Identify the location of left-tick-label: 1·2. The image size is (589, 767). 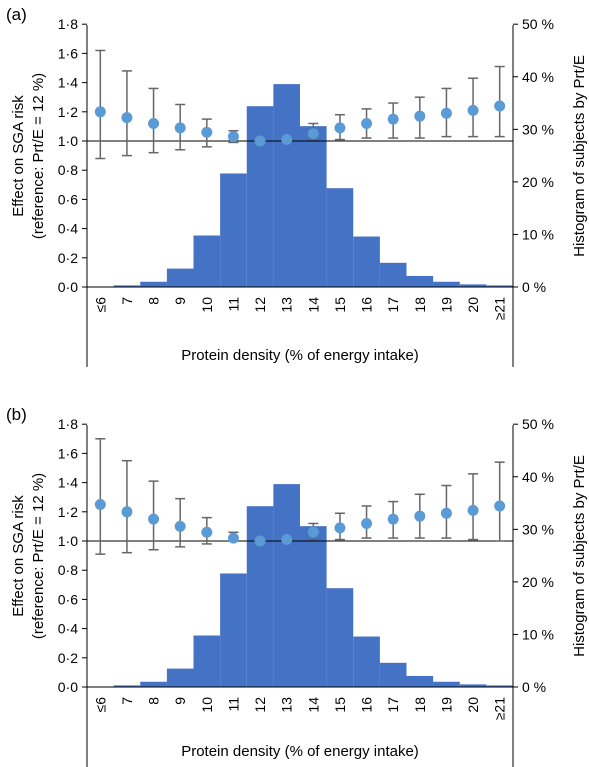
(68, 512).